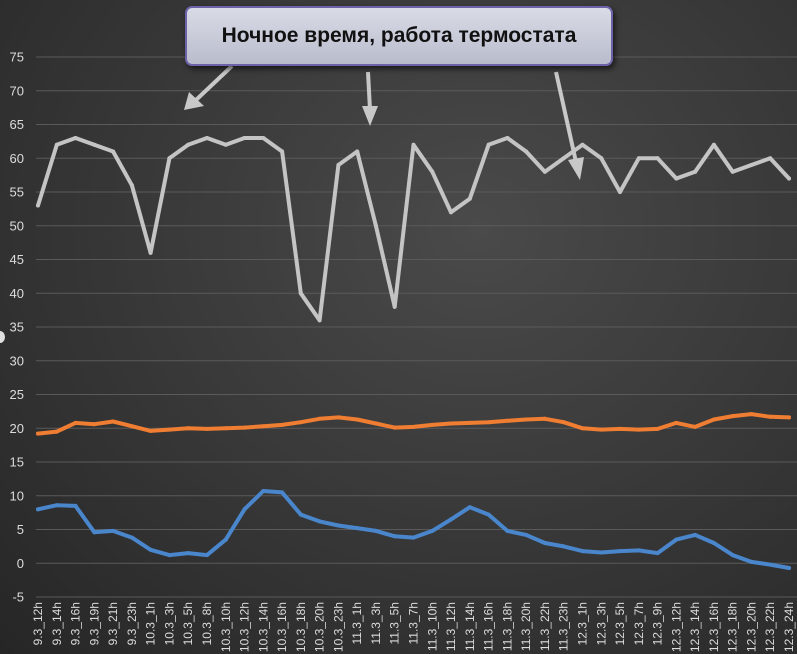 The image size is (797, 654). What do you see at coordinates (470, 626) in the screenshot?
I see `x-tick-label: 11.3_14h` at bounding box center [470, 626].